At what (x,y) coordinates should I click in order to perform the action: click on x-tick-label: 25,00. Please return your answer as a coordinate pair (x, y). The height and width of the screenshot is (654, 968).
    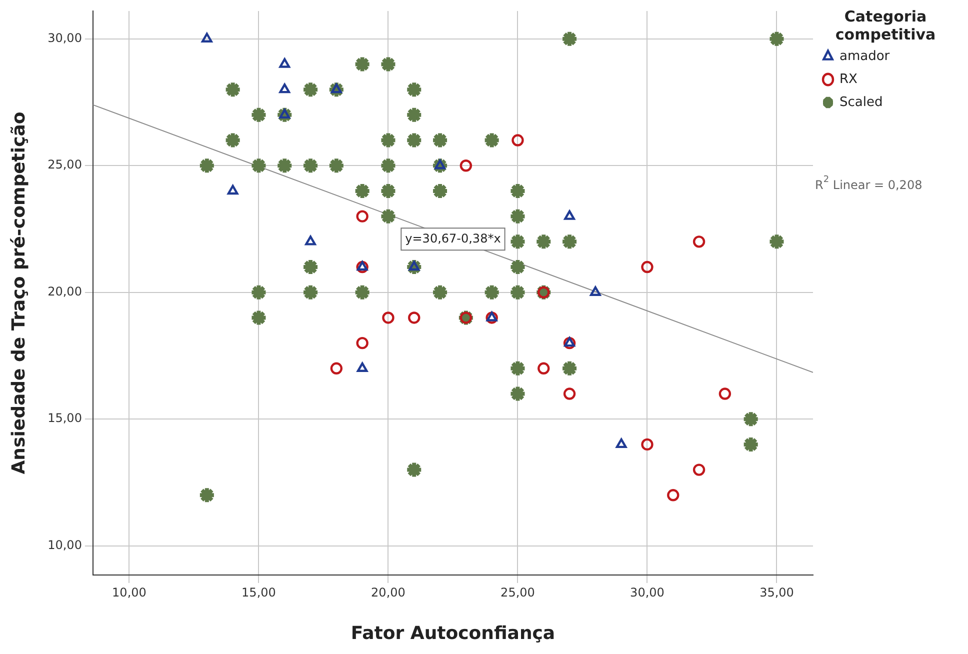
    Looking at the image, I should click on (517, 592).